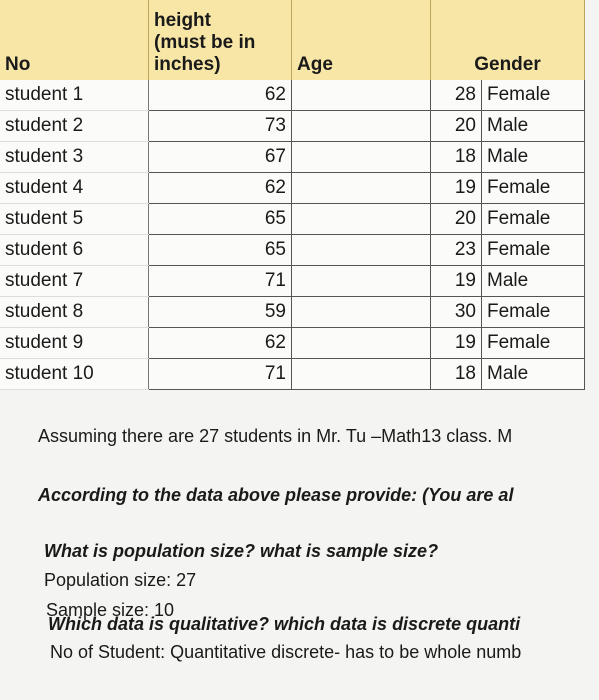 The height and width of the screenshot is (700, 599). I want to click on header-cell: No, so click(74, 40).